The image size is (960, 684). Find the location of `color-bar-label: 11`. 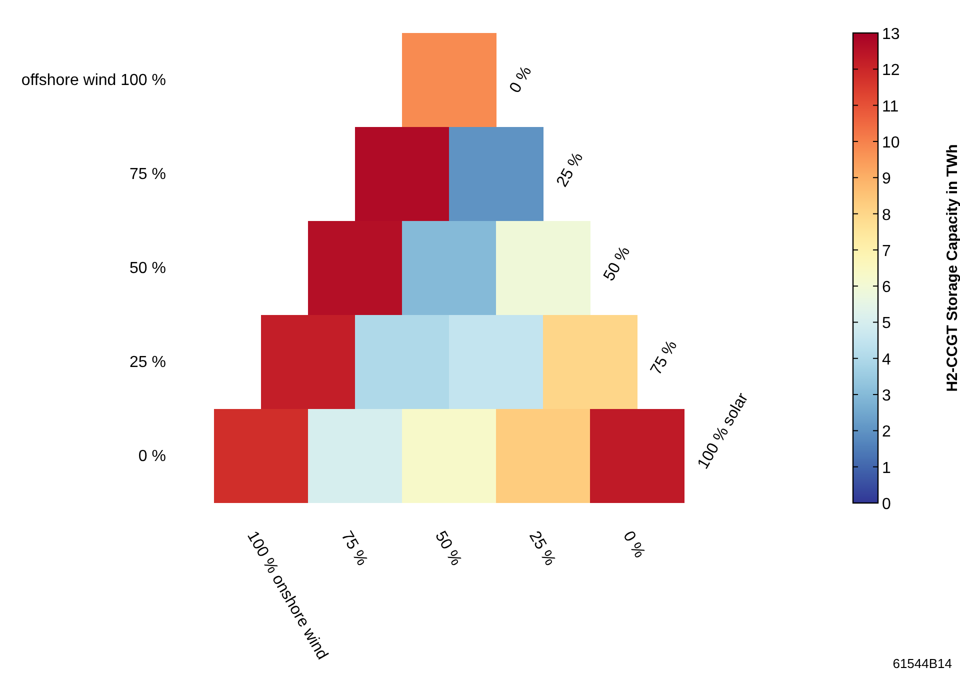

color-bar-label: 11 is located at coordinates (890, 107).